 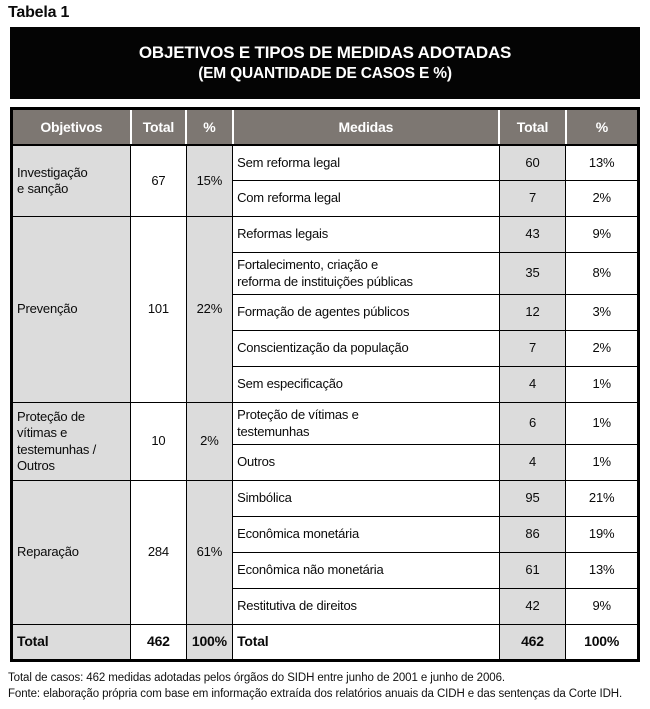 I want to click on objetivo-total-cell: 10, so click(x=158, y=441).